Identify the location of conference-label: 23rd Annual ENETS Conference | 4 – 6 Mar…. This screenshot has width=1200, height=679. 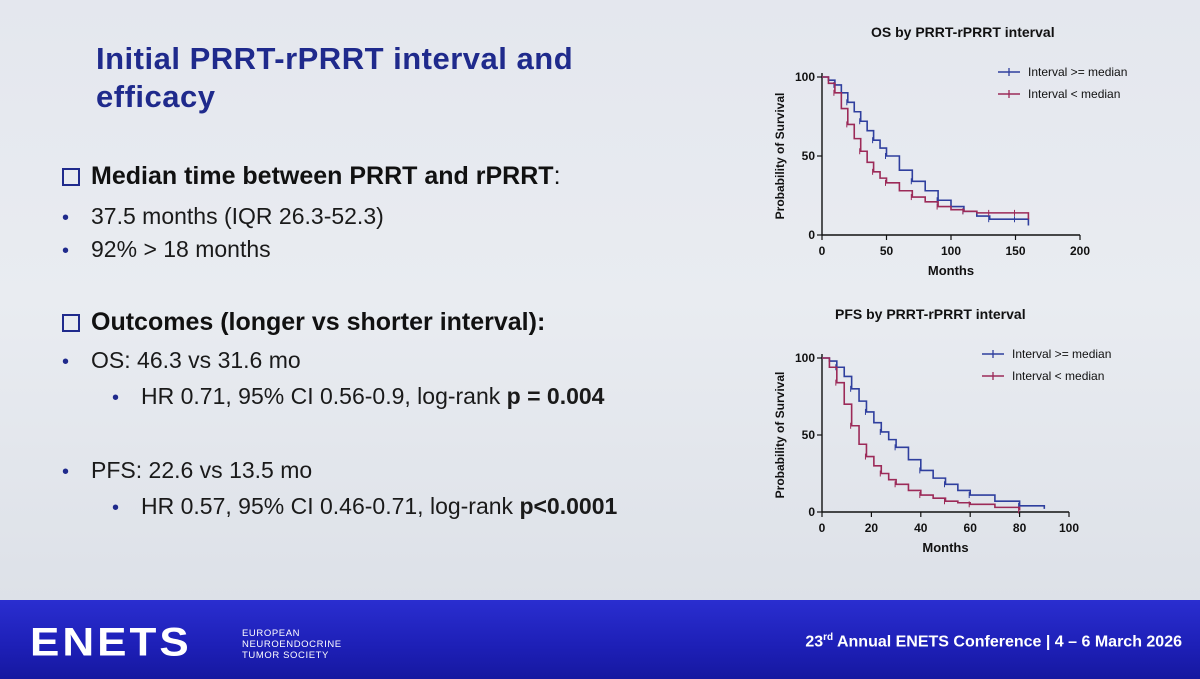
(993, 641).